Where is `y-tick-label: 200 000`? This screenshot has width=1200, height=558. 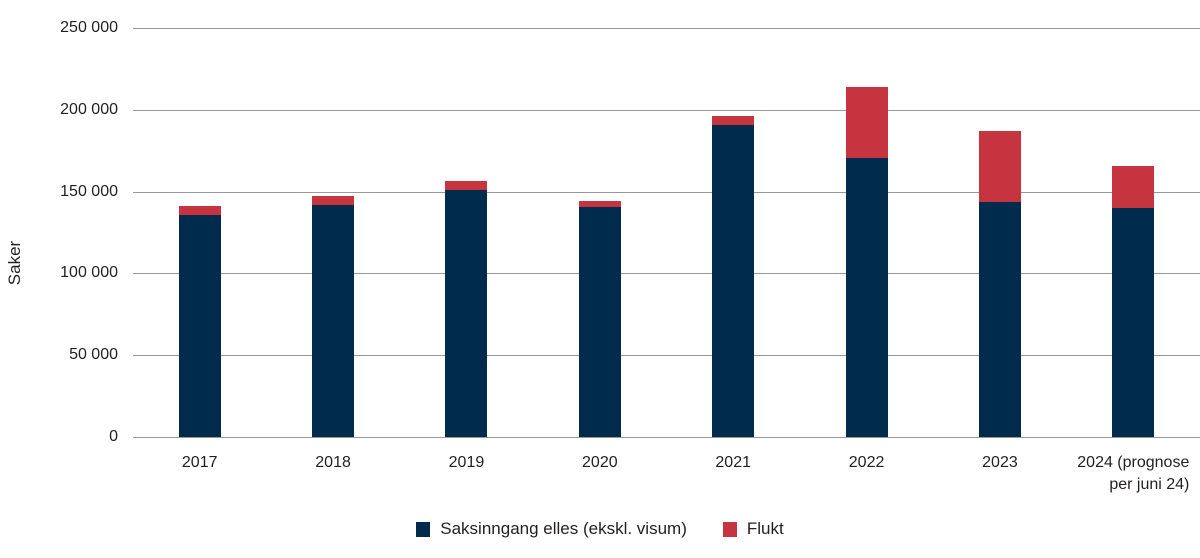
y-tick-label: 200 000 is located at coordinates (89, 109).